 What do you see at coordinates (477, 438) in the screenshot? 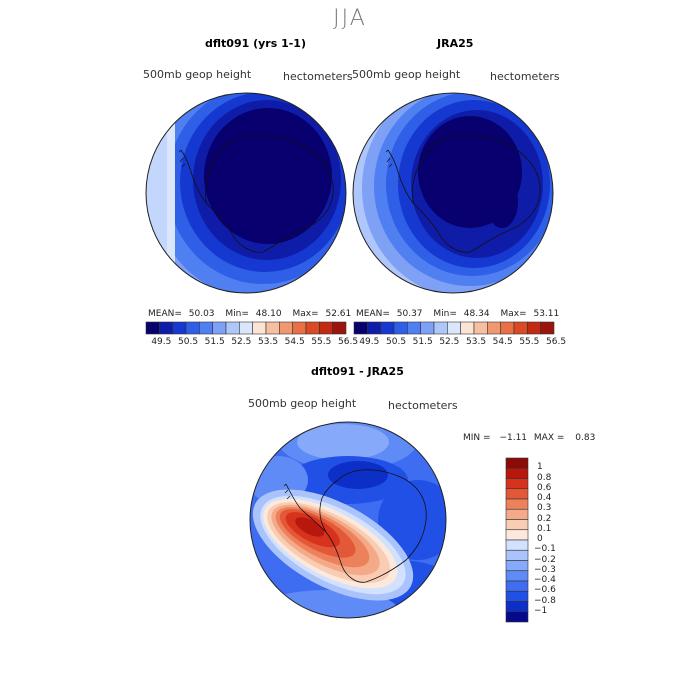
I see `panel-3-min-label: MIN =` at bounding box center [477, 438].